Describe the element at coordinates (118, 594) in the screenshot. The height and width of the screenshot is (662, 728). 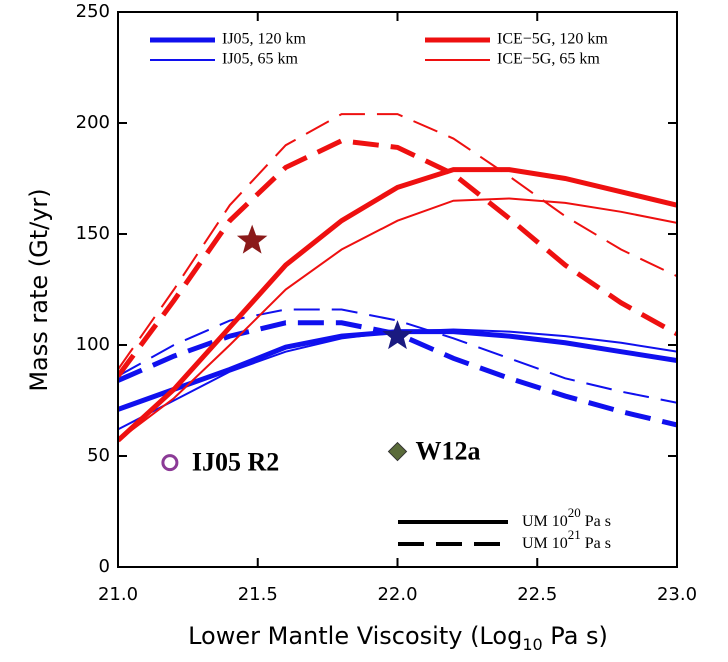
I see `x-tick-label: 21.0` at that location.